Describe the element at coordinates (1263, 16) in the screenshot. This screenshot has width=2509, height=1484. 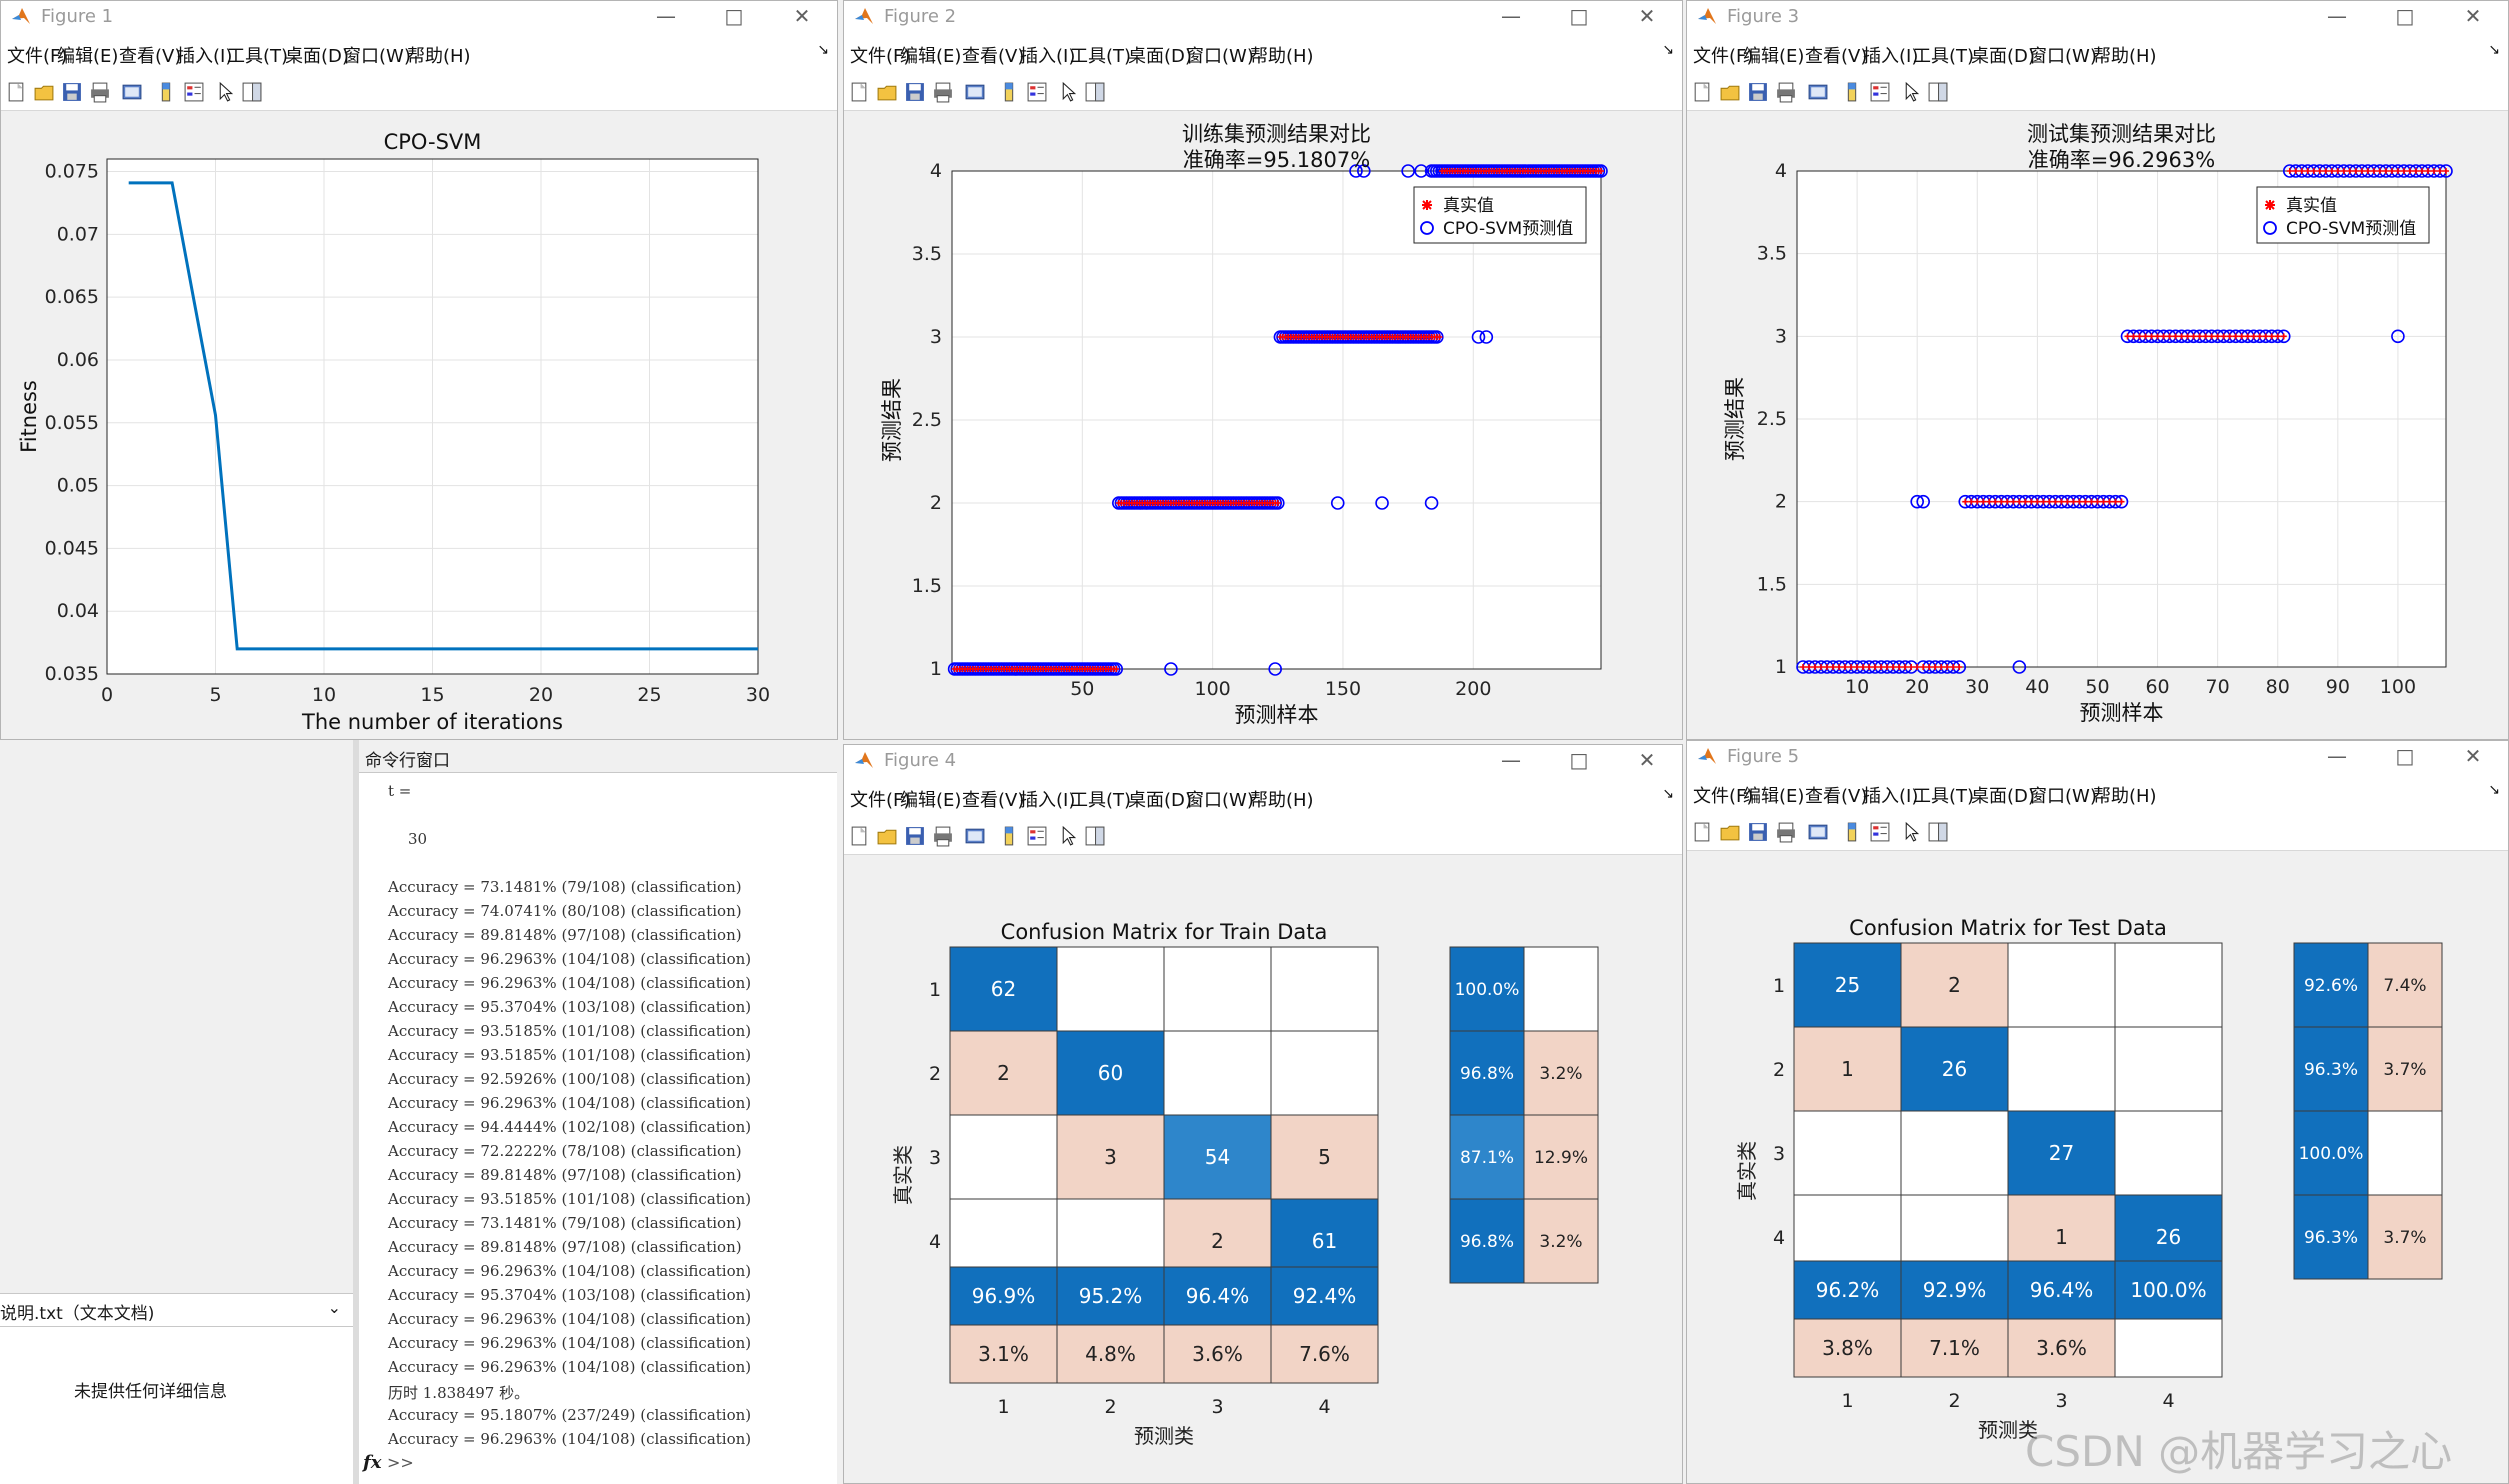
I see `title-bar: Figure 2 — □ ✕` at that location.